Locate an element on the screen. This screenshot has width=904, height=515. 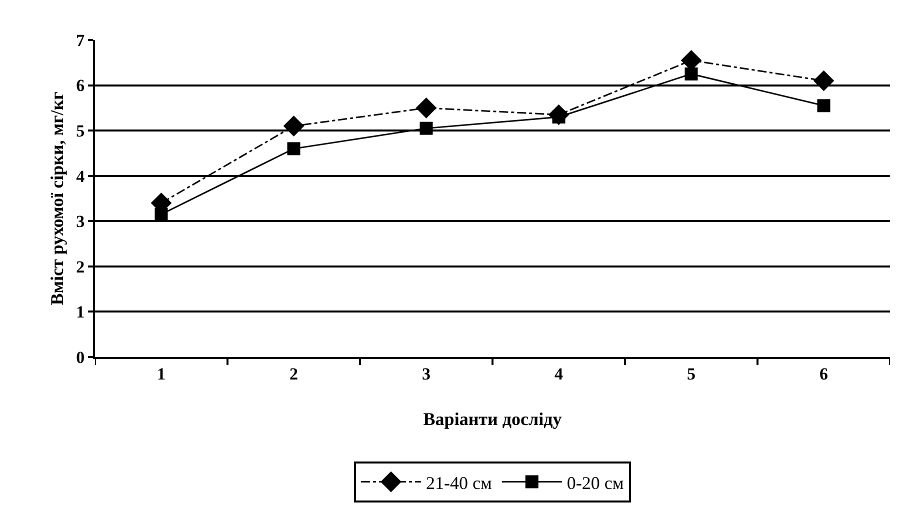
y-tick-label: 1 is located at coordinates (80, 312).